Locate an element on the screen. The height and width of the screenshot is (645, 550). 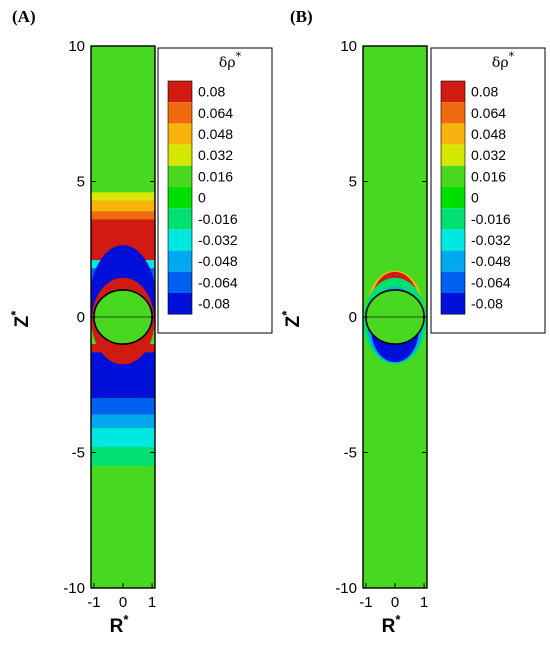
panel-label: (A) is located at coordinates (24, 16).